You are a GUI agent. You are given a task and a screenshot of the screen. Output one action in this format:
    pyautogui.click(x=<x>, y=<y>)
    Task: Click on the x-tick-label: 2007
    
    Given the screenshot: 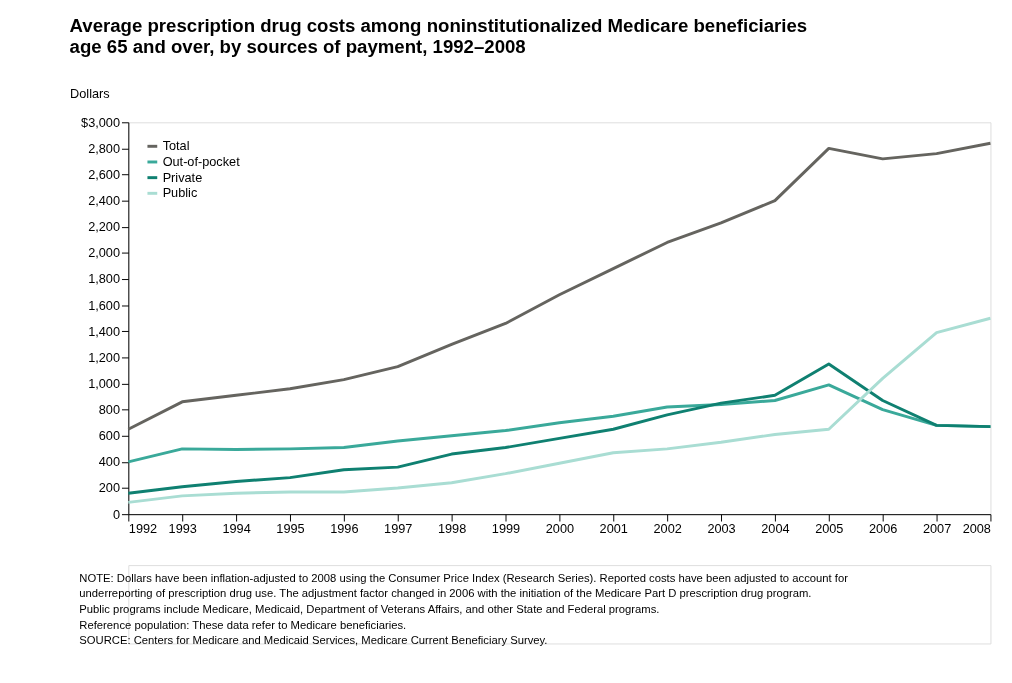 What is the action you would take?
    pyautogui.click(x=937, y=529)
    